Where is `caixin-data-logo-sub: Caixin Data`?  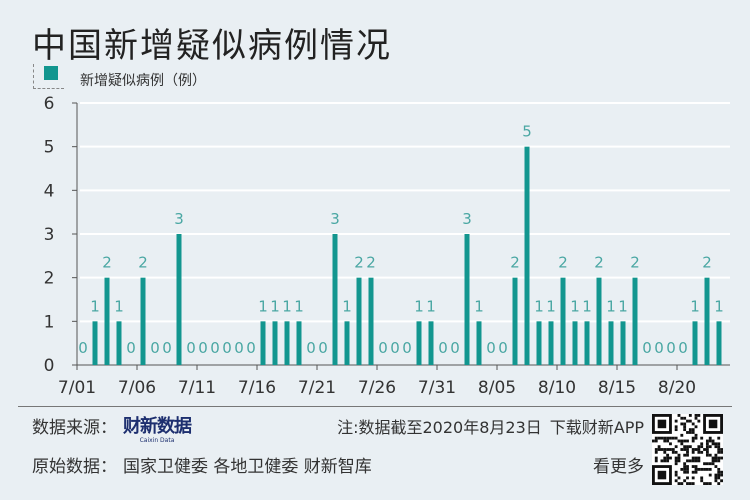
caixin-data-logo-sub: Caixin Data is located at coordinates (157, 440).